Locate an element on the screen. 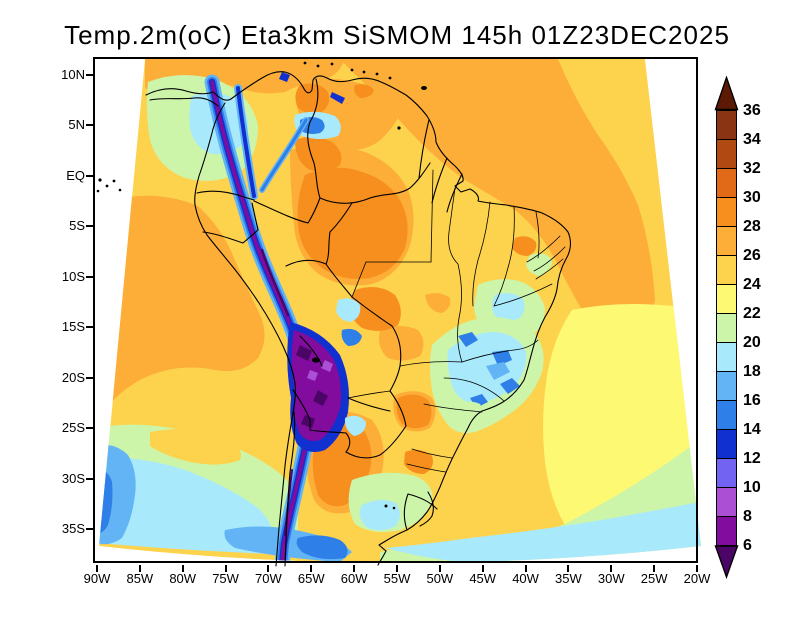  colorbar-tick-label: 30 is located at coordinates (752, 197).